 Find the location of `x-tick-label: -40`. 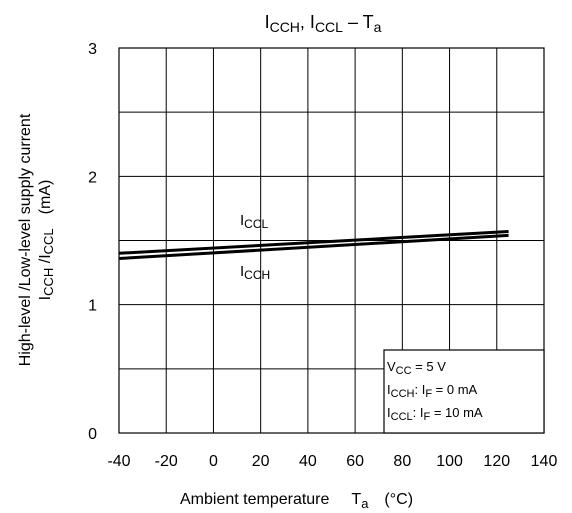

x-tick-label: -40 is located at coordinates (118, 461).